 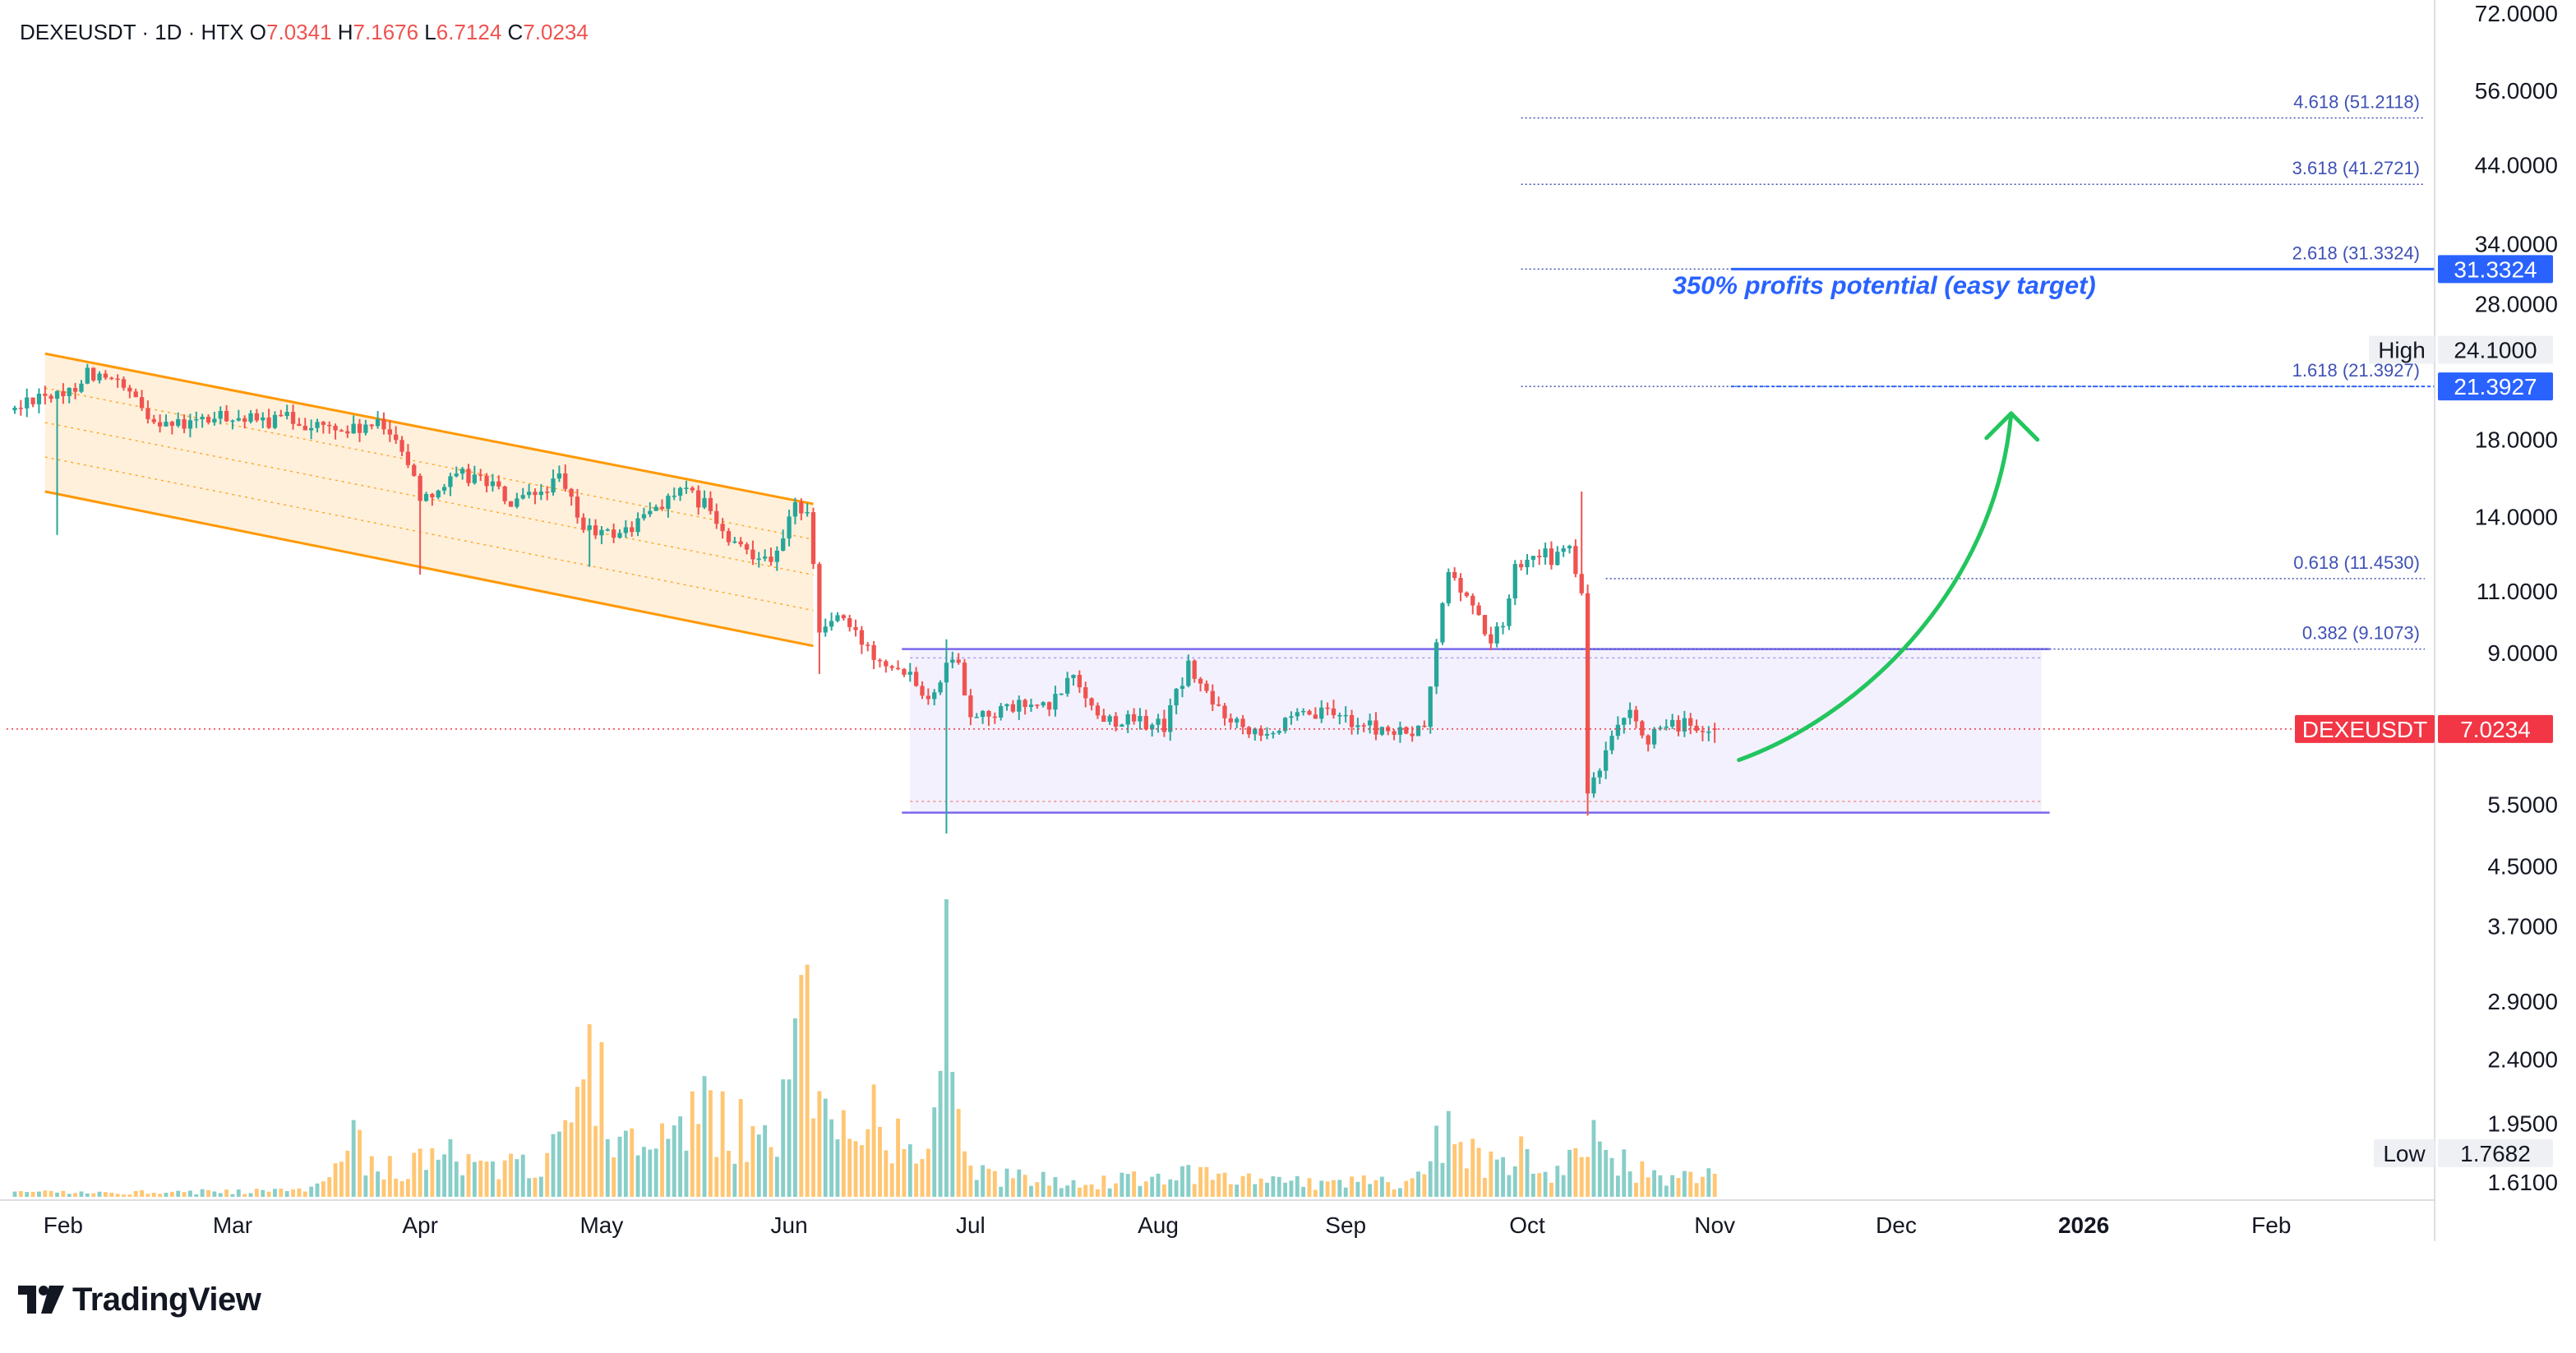 What do you see at coordinates (2516, 13) in the screenshot?
I see `y-tick-label-0: 72.0000` at bounding box center [2516, 13].